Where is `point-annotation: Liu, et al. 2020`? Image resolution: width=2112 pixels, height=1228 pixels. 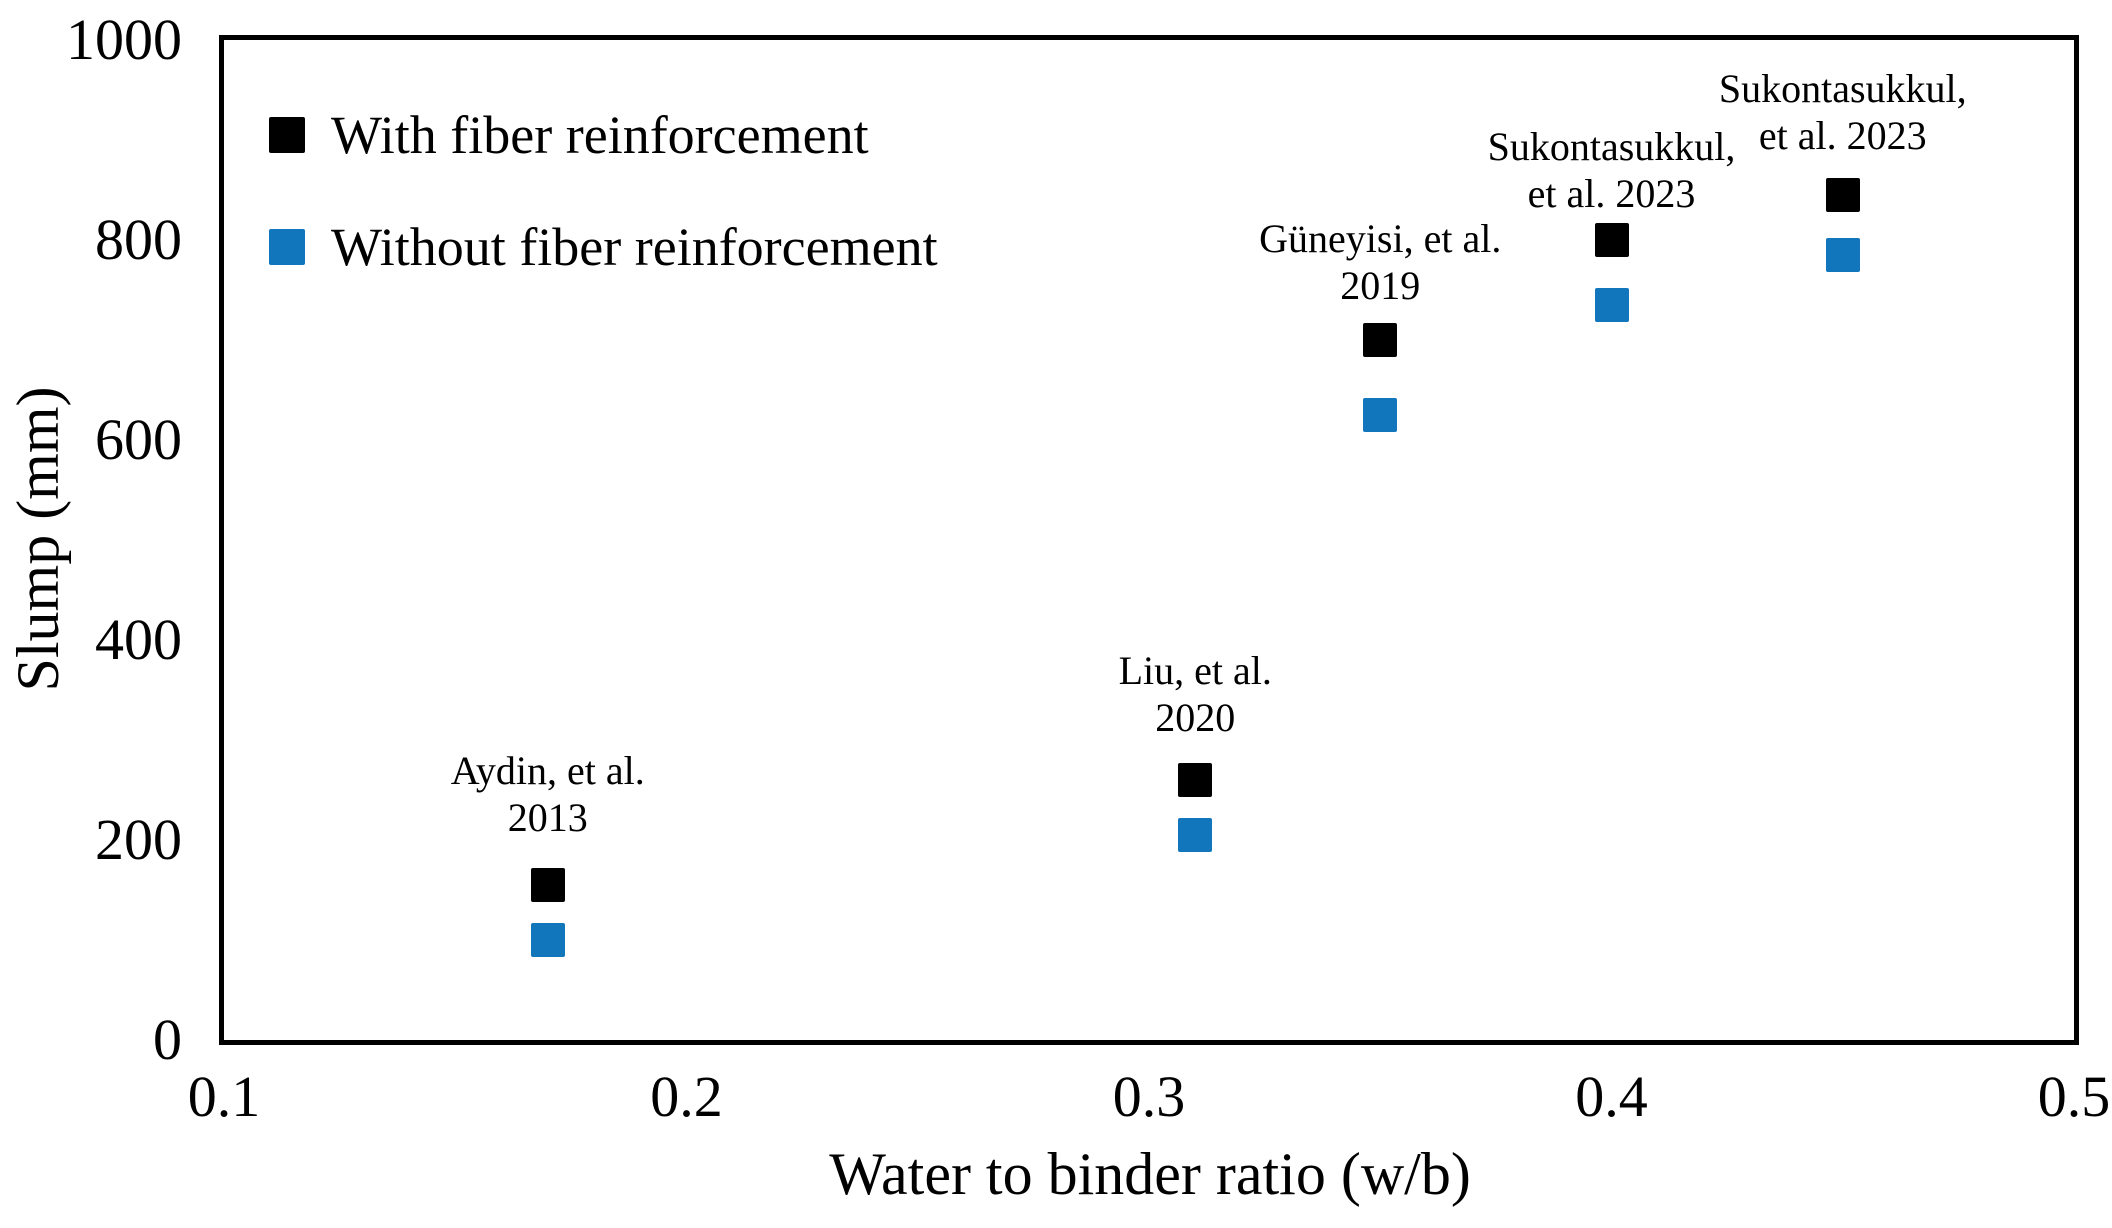
point-annotation: Liu, et al. 2020 is located at coordinates (1195, 694).